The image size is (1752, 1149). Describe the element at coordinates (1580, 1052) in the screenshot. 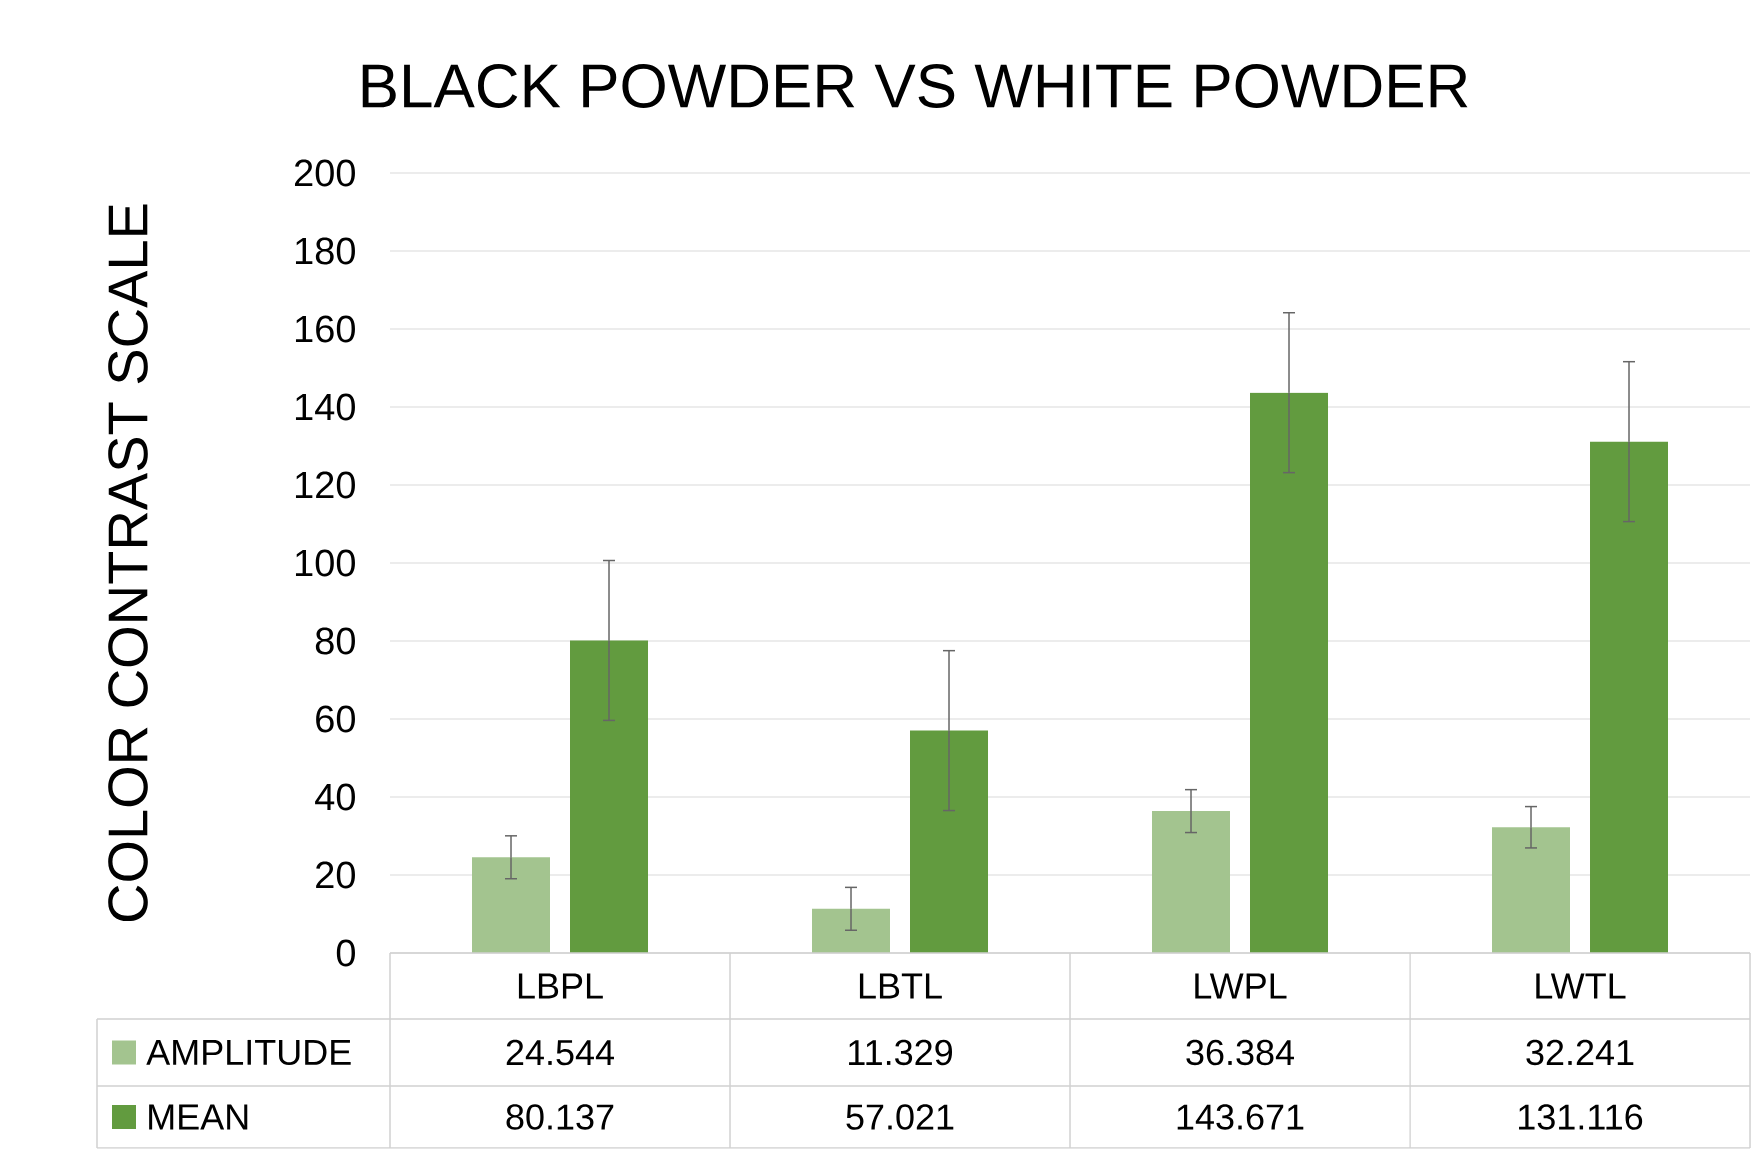

I see `data-label: 32.241` at that location.